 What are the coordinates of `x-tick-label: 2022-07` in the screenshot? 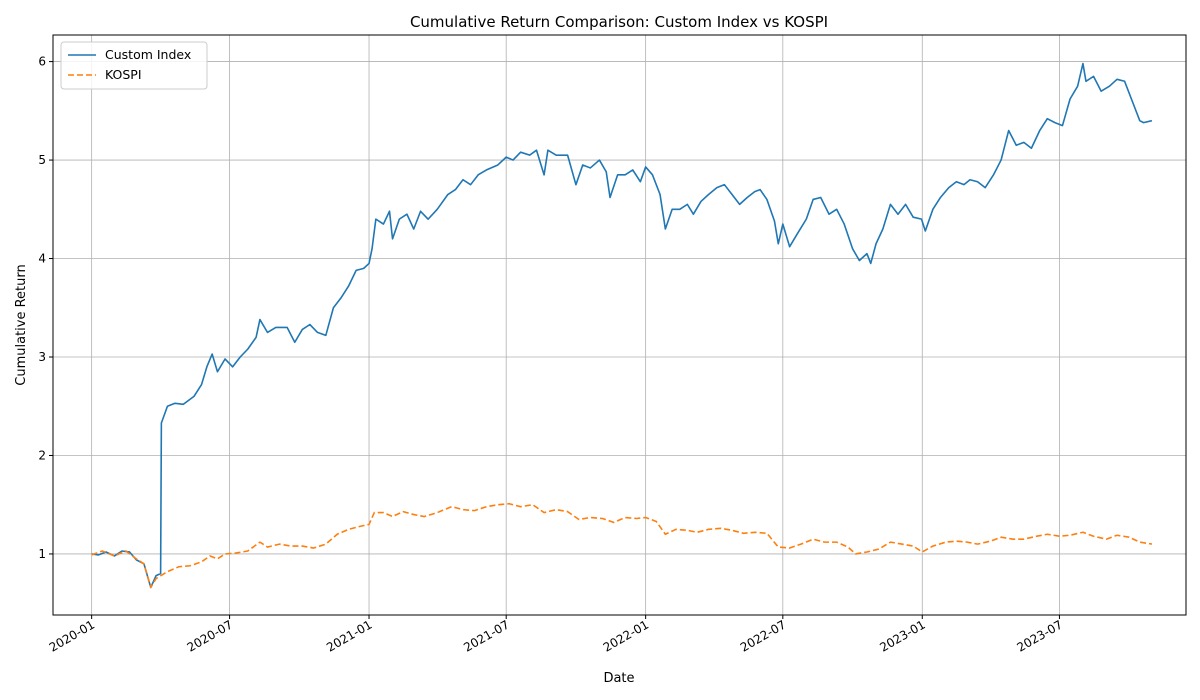 It's located at (763, 635).